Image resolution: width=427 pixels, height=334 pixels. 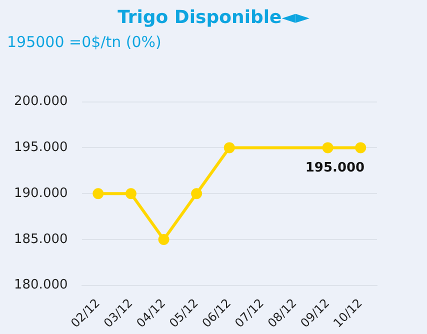 What do you see at coordinates (41, 285) in the screenshot?
I see `y-tick-label: 180.000` at bounding box center [41, 285].